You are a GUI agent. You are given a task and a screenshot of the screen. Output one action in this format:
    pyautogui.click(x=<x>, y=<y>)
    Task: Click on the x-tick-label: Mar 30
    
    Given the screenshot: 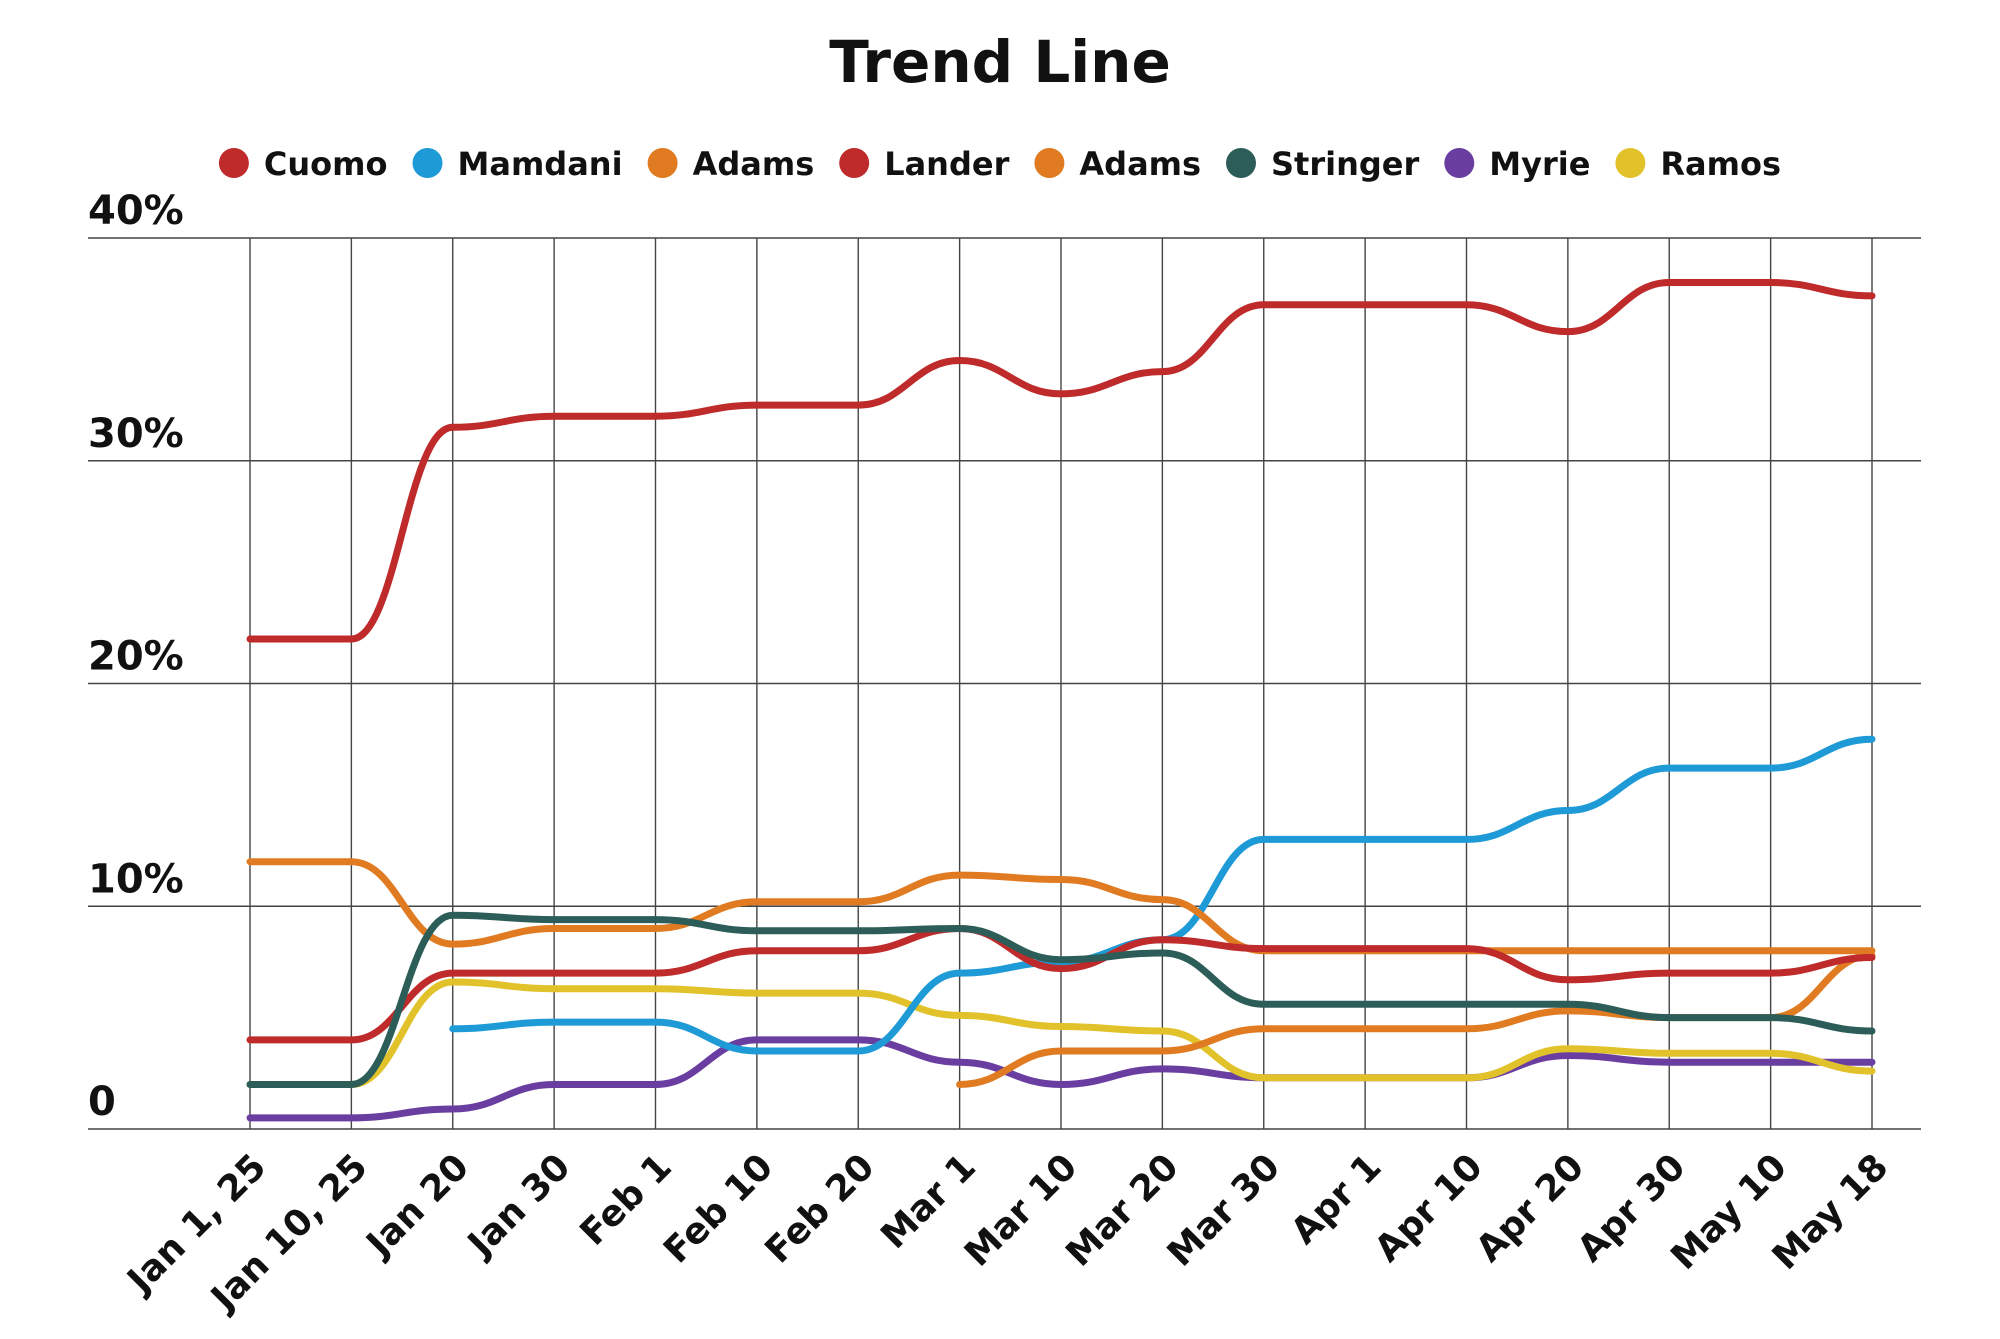 What is the action you would take?
    pyautogui.click(x=1224, y=1210)
    